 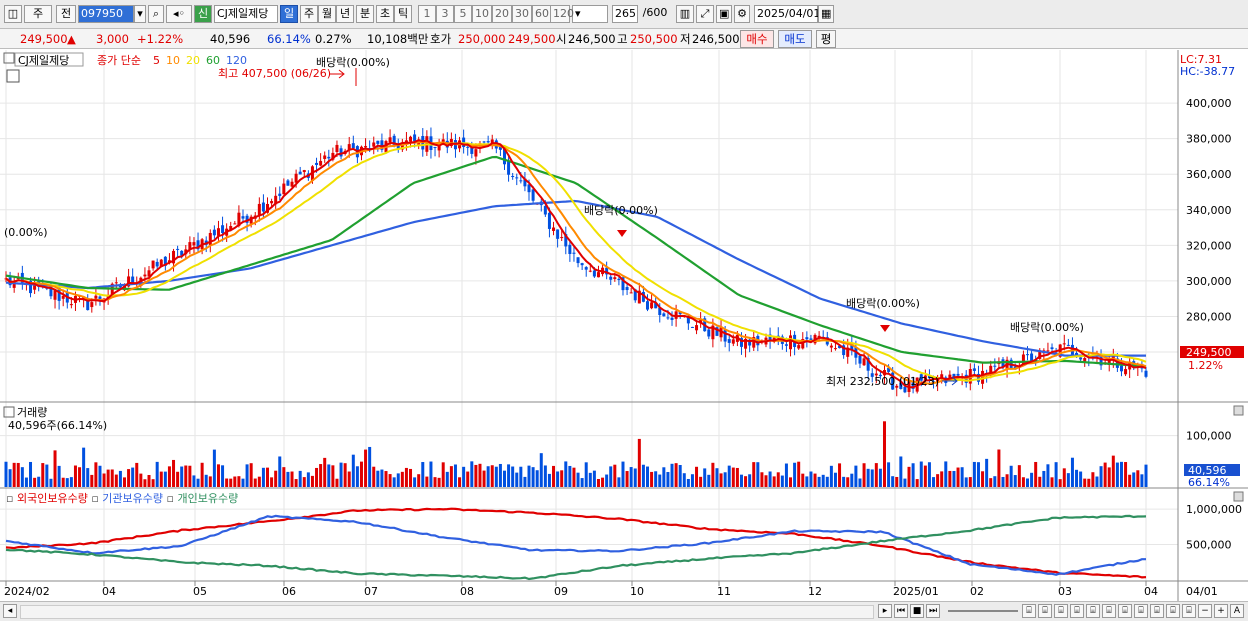 I want to click on interval-tab: 5, so click(x=463, y=14).